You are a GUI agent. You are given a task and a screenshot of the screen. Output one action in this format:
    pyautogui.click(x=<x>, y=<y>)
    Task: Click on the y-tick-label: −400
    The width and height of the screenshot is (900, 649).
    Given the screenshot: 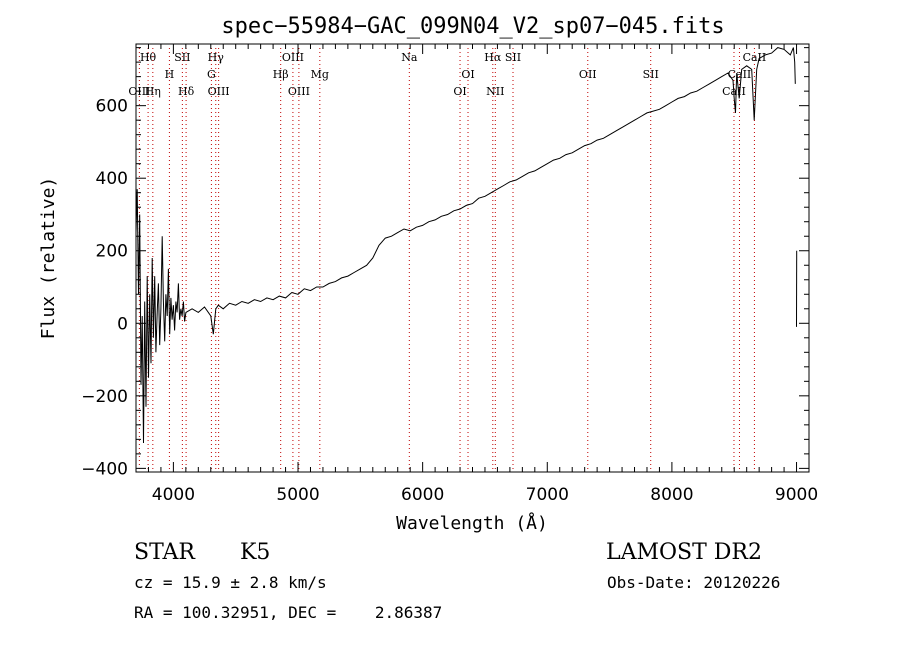 What is the action you would take?
    pyautogui.click(x=104, y=469)
    